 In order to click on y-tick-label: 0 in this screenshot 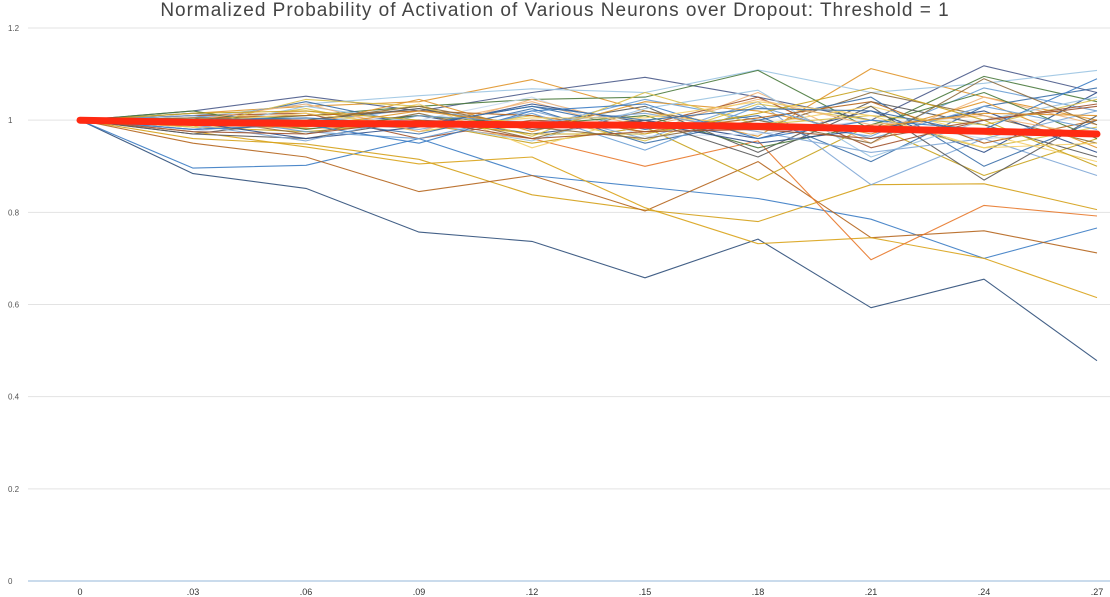, I will do `click(10, 581)`.